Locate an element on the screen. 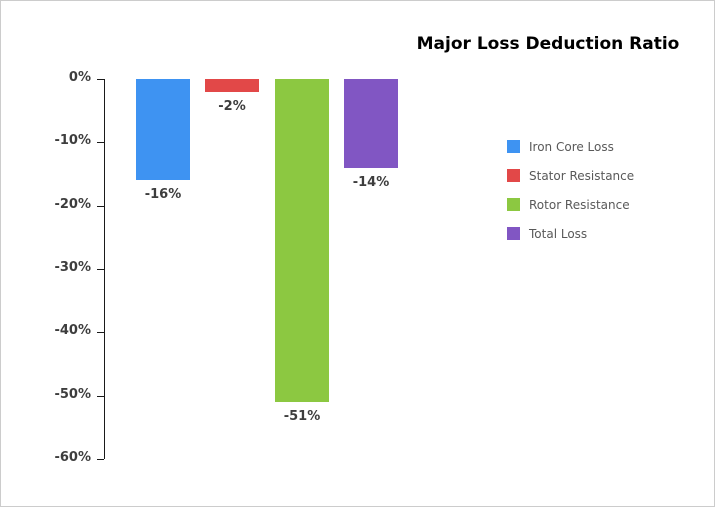 The width and height of the screenshot is (715, 507). y-axis-line is located at coordinates (104, 269).